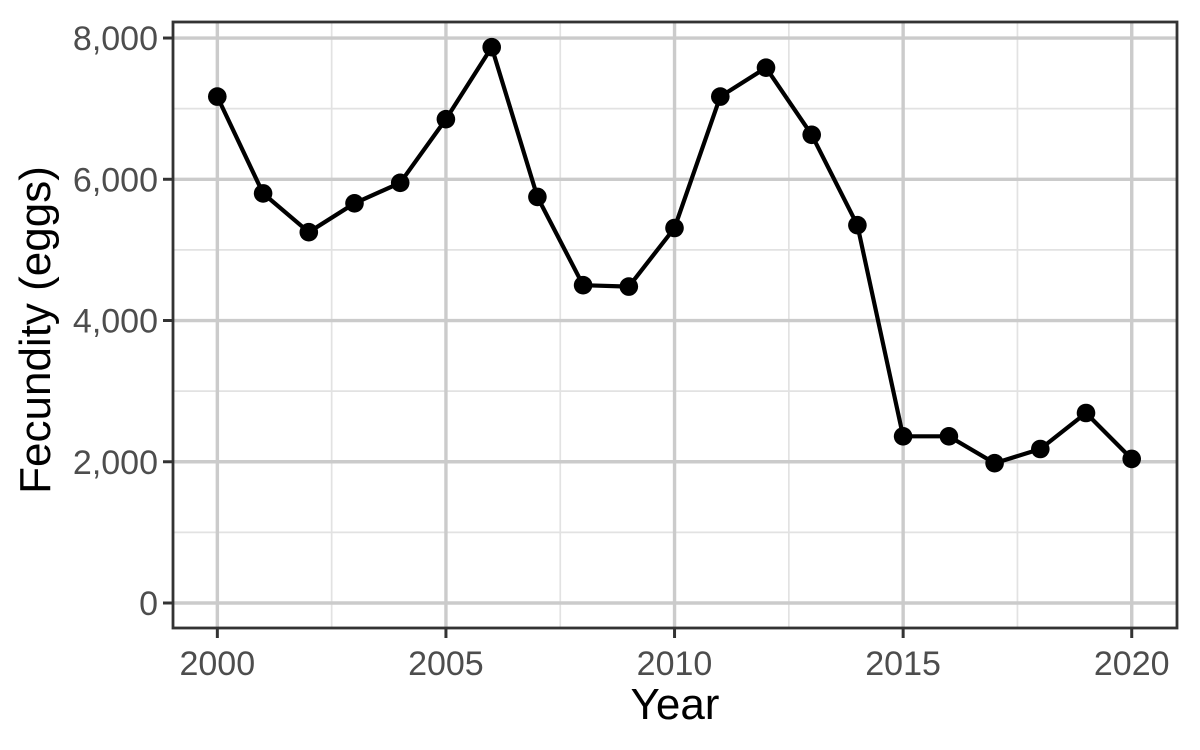 The image size is (1200, 750). I want to click on y-tick-label: 4,000, so click(115, 322).